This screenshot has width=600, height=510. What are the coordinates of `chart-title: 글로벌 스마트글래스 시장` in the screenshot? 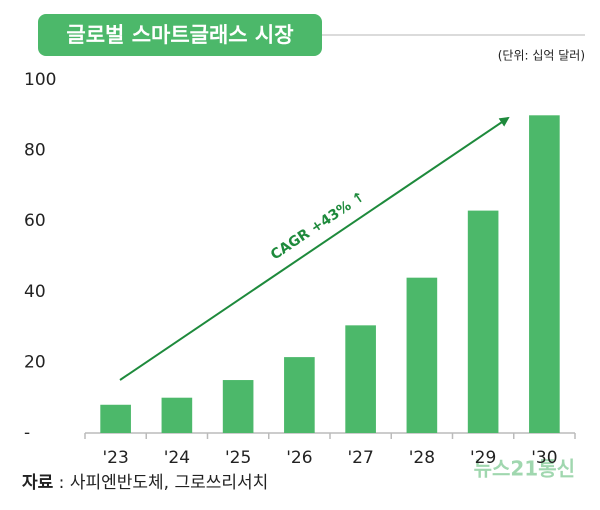 It's located at (179, 35).